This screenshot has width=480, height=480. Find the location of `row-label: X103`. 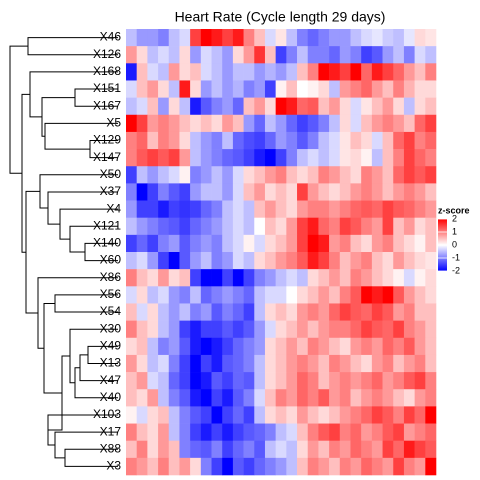

row-label: X103 is located at coordinates (107, 414).